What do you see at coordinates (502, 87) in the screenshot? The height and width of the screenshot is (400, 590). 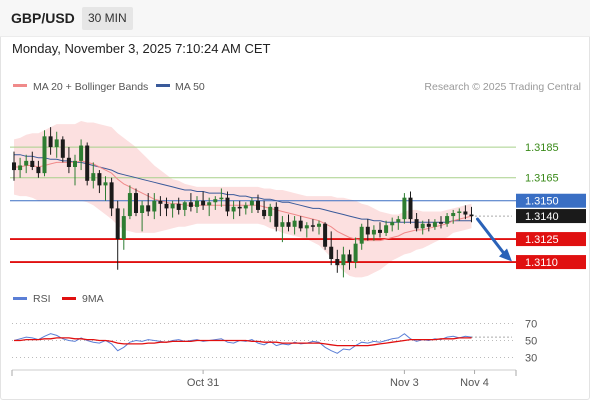 I see `copyright-notice: Research © 2025 Trading Central` at bounding box center [502, 87].